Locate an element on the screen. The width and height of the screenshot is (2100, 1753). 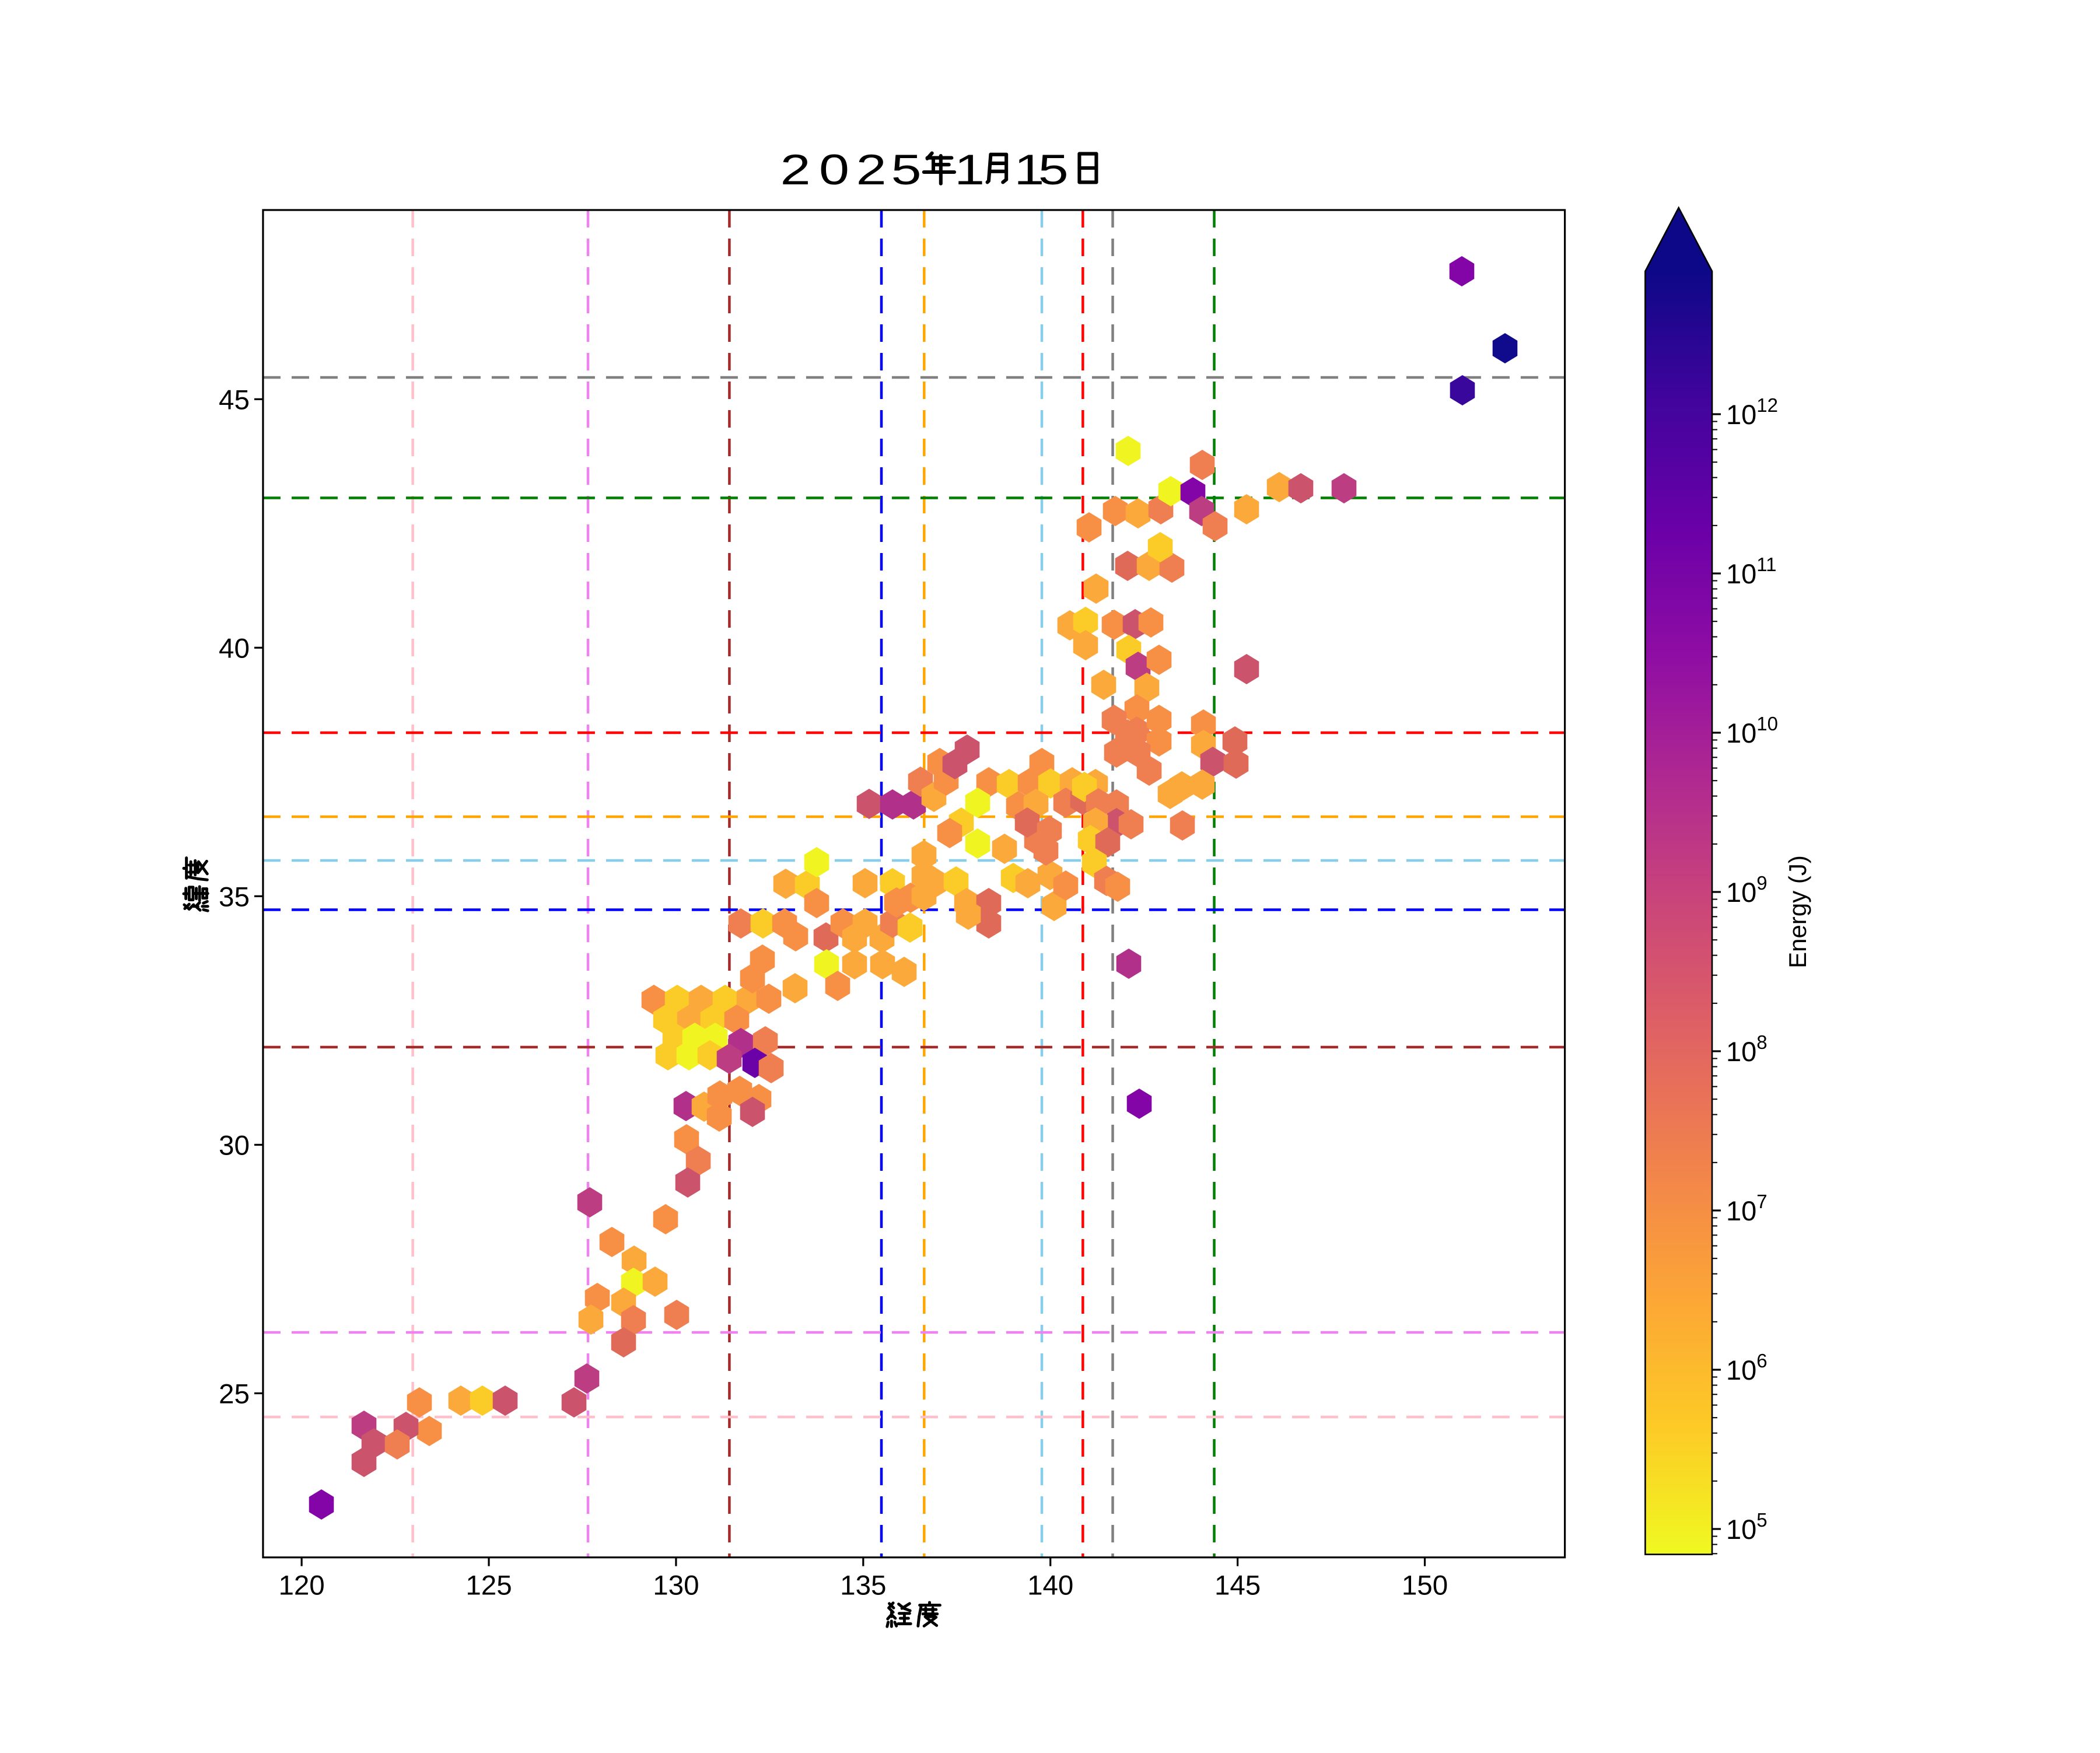
svg-text: 140 is located at coordinates (1050, 1585).